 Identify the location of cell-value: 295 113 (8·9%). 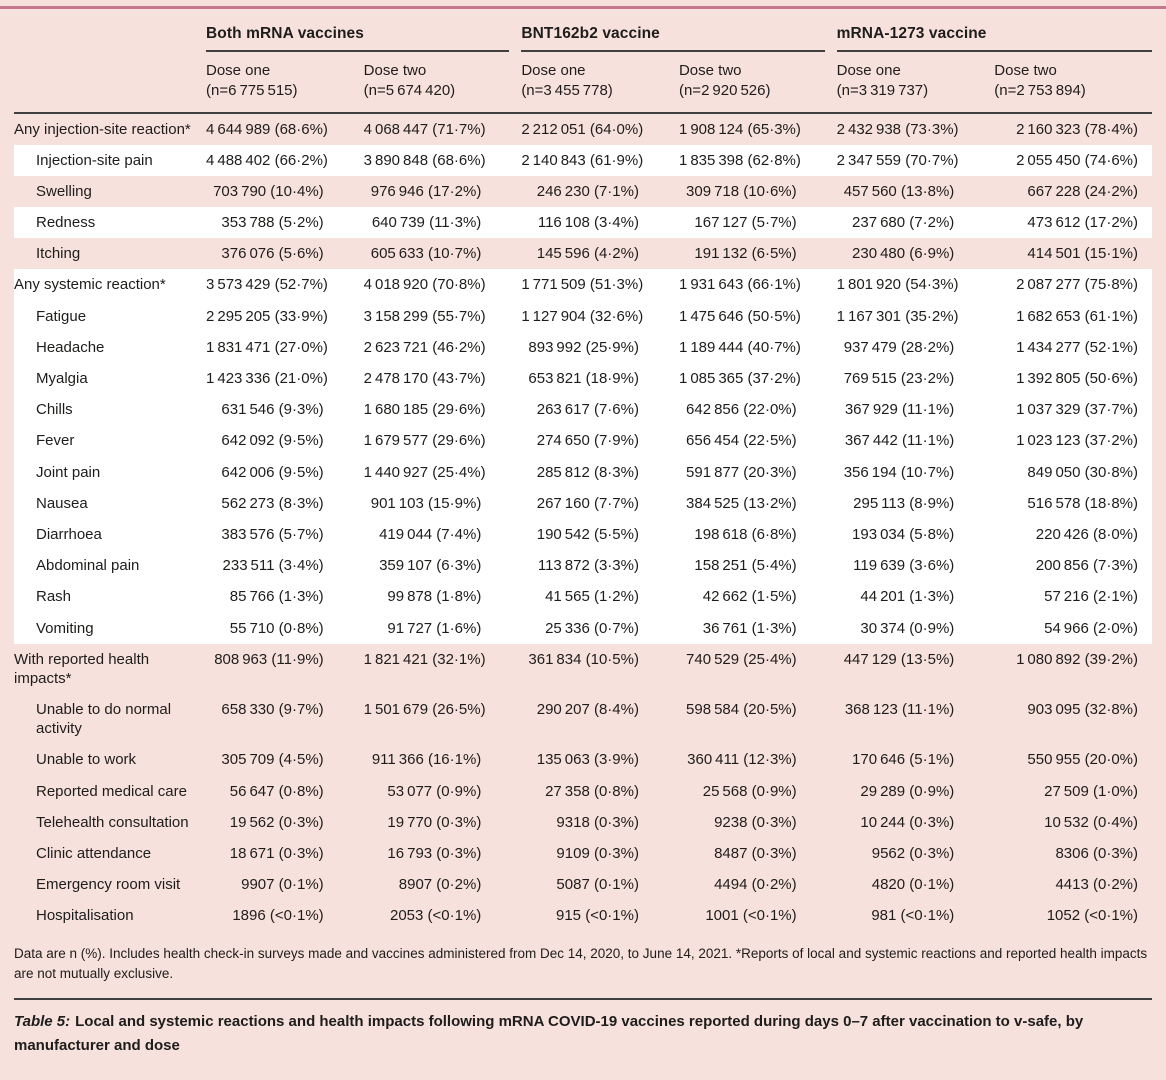
(915, 503).